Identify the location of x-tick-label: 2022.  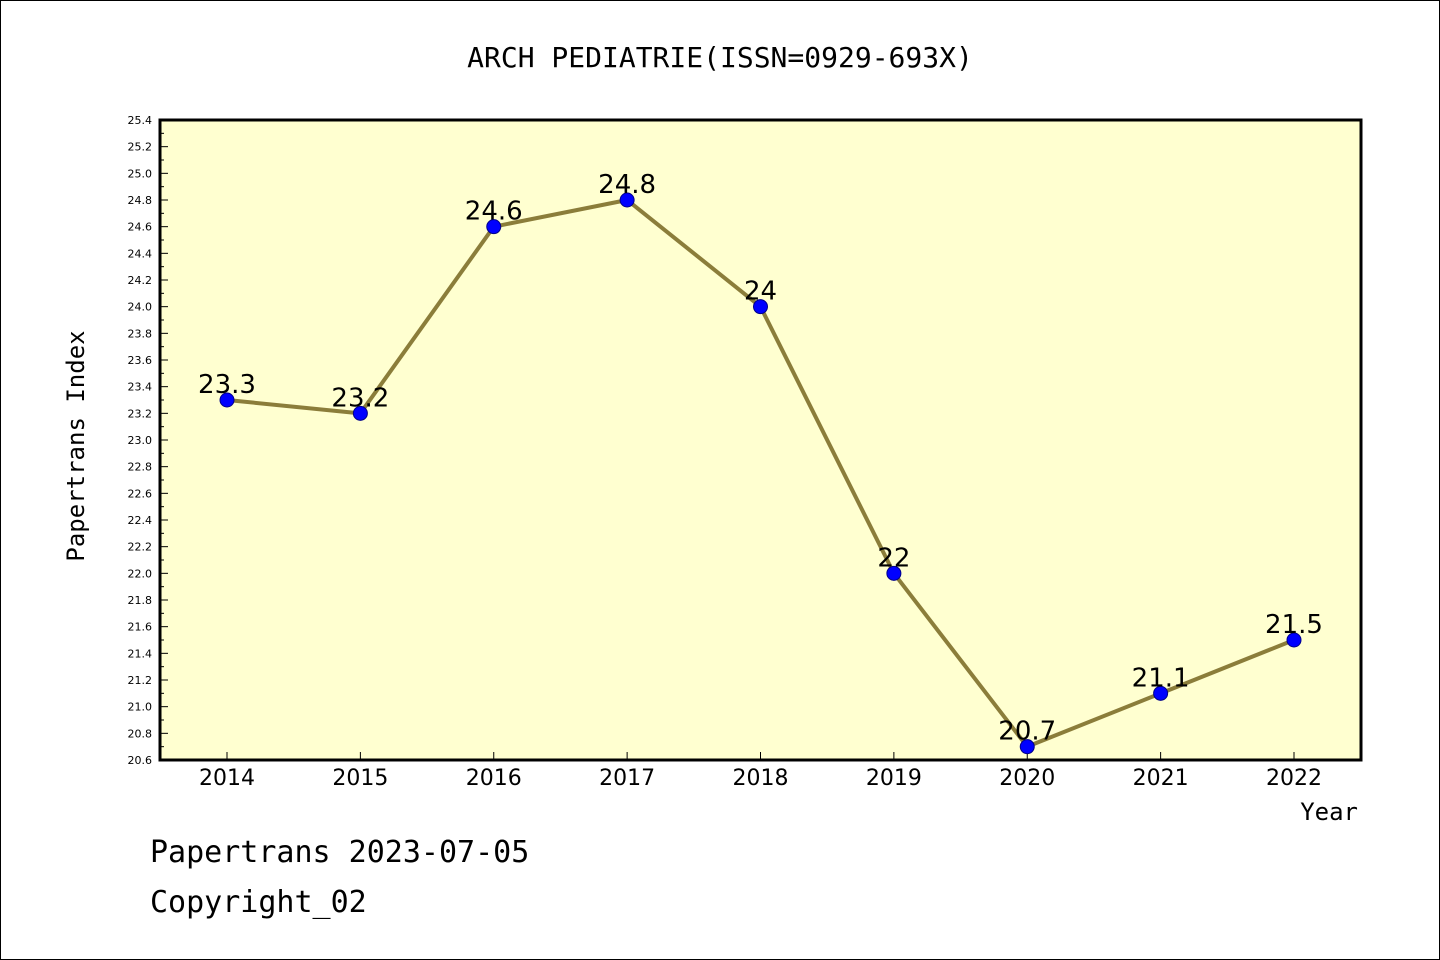
(1294, 778).